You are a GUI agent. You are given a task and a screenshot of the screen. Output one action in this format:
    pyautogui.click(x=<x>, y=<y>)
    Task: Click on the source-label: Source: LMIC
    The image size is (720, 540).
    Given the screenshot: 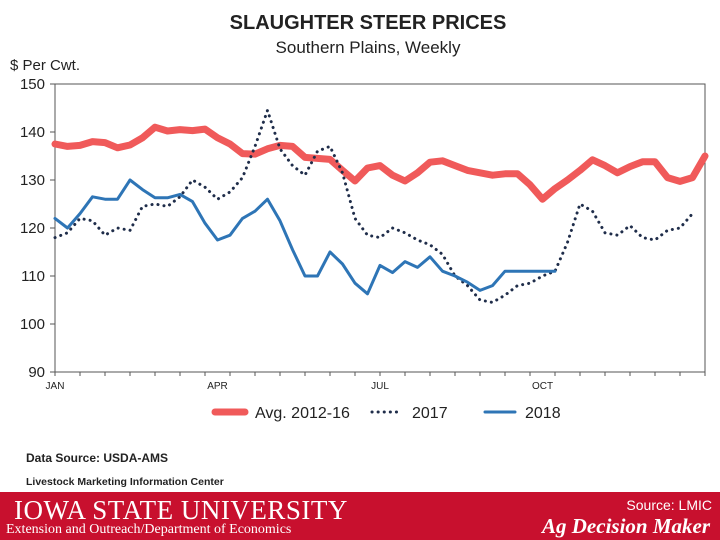 What is the action you would take?
    pyautogui.click(x=669, y=505)
    